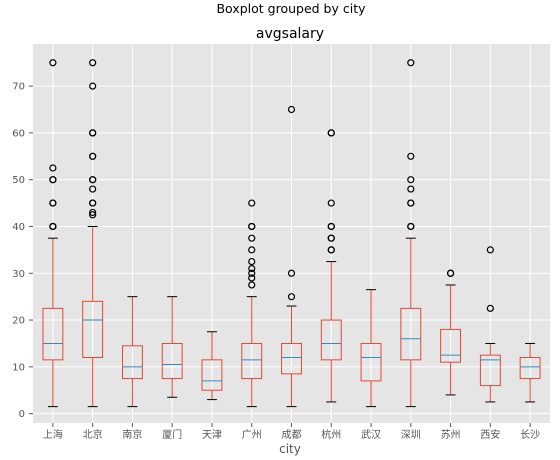  I want to click on x-tick-label: 成都, so click(292, 435).